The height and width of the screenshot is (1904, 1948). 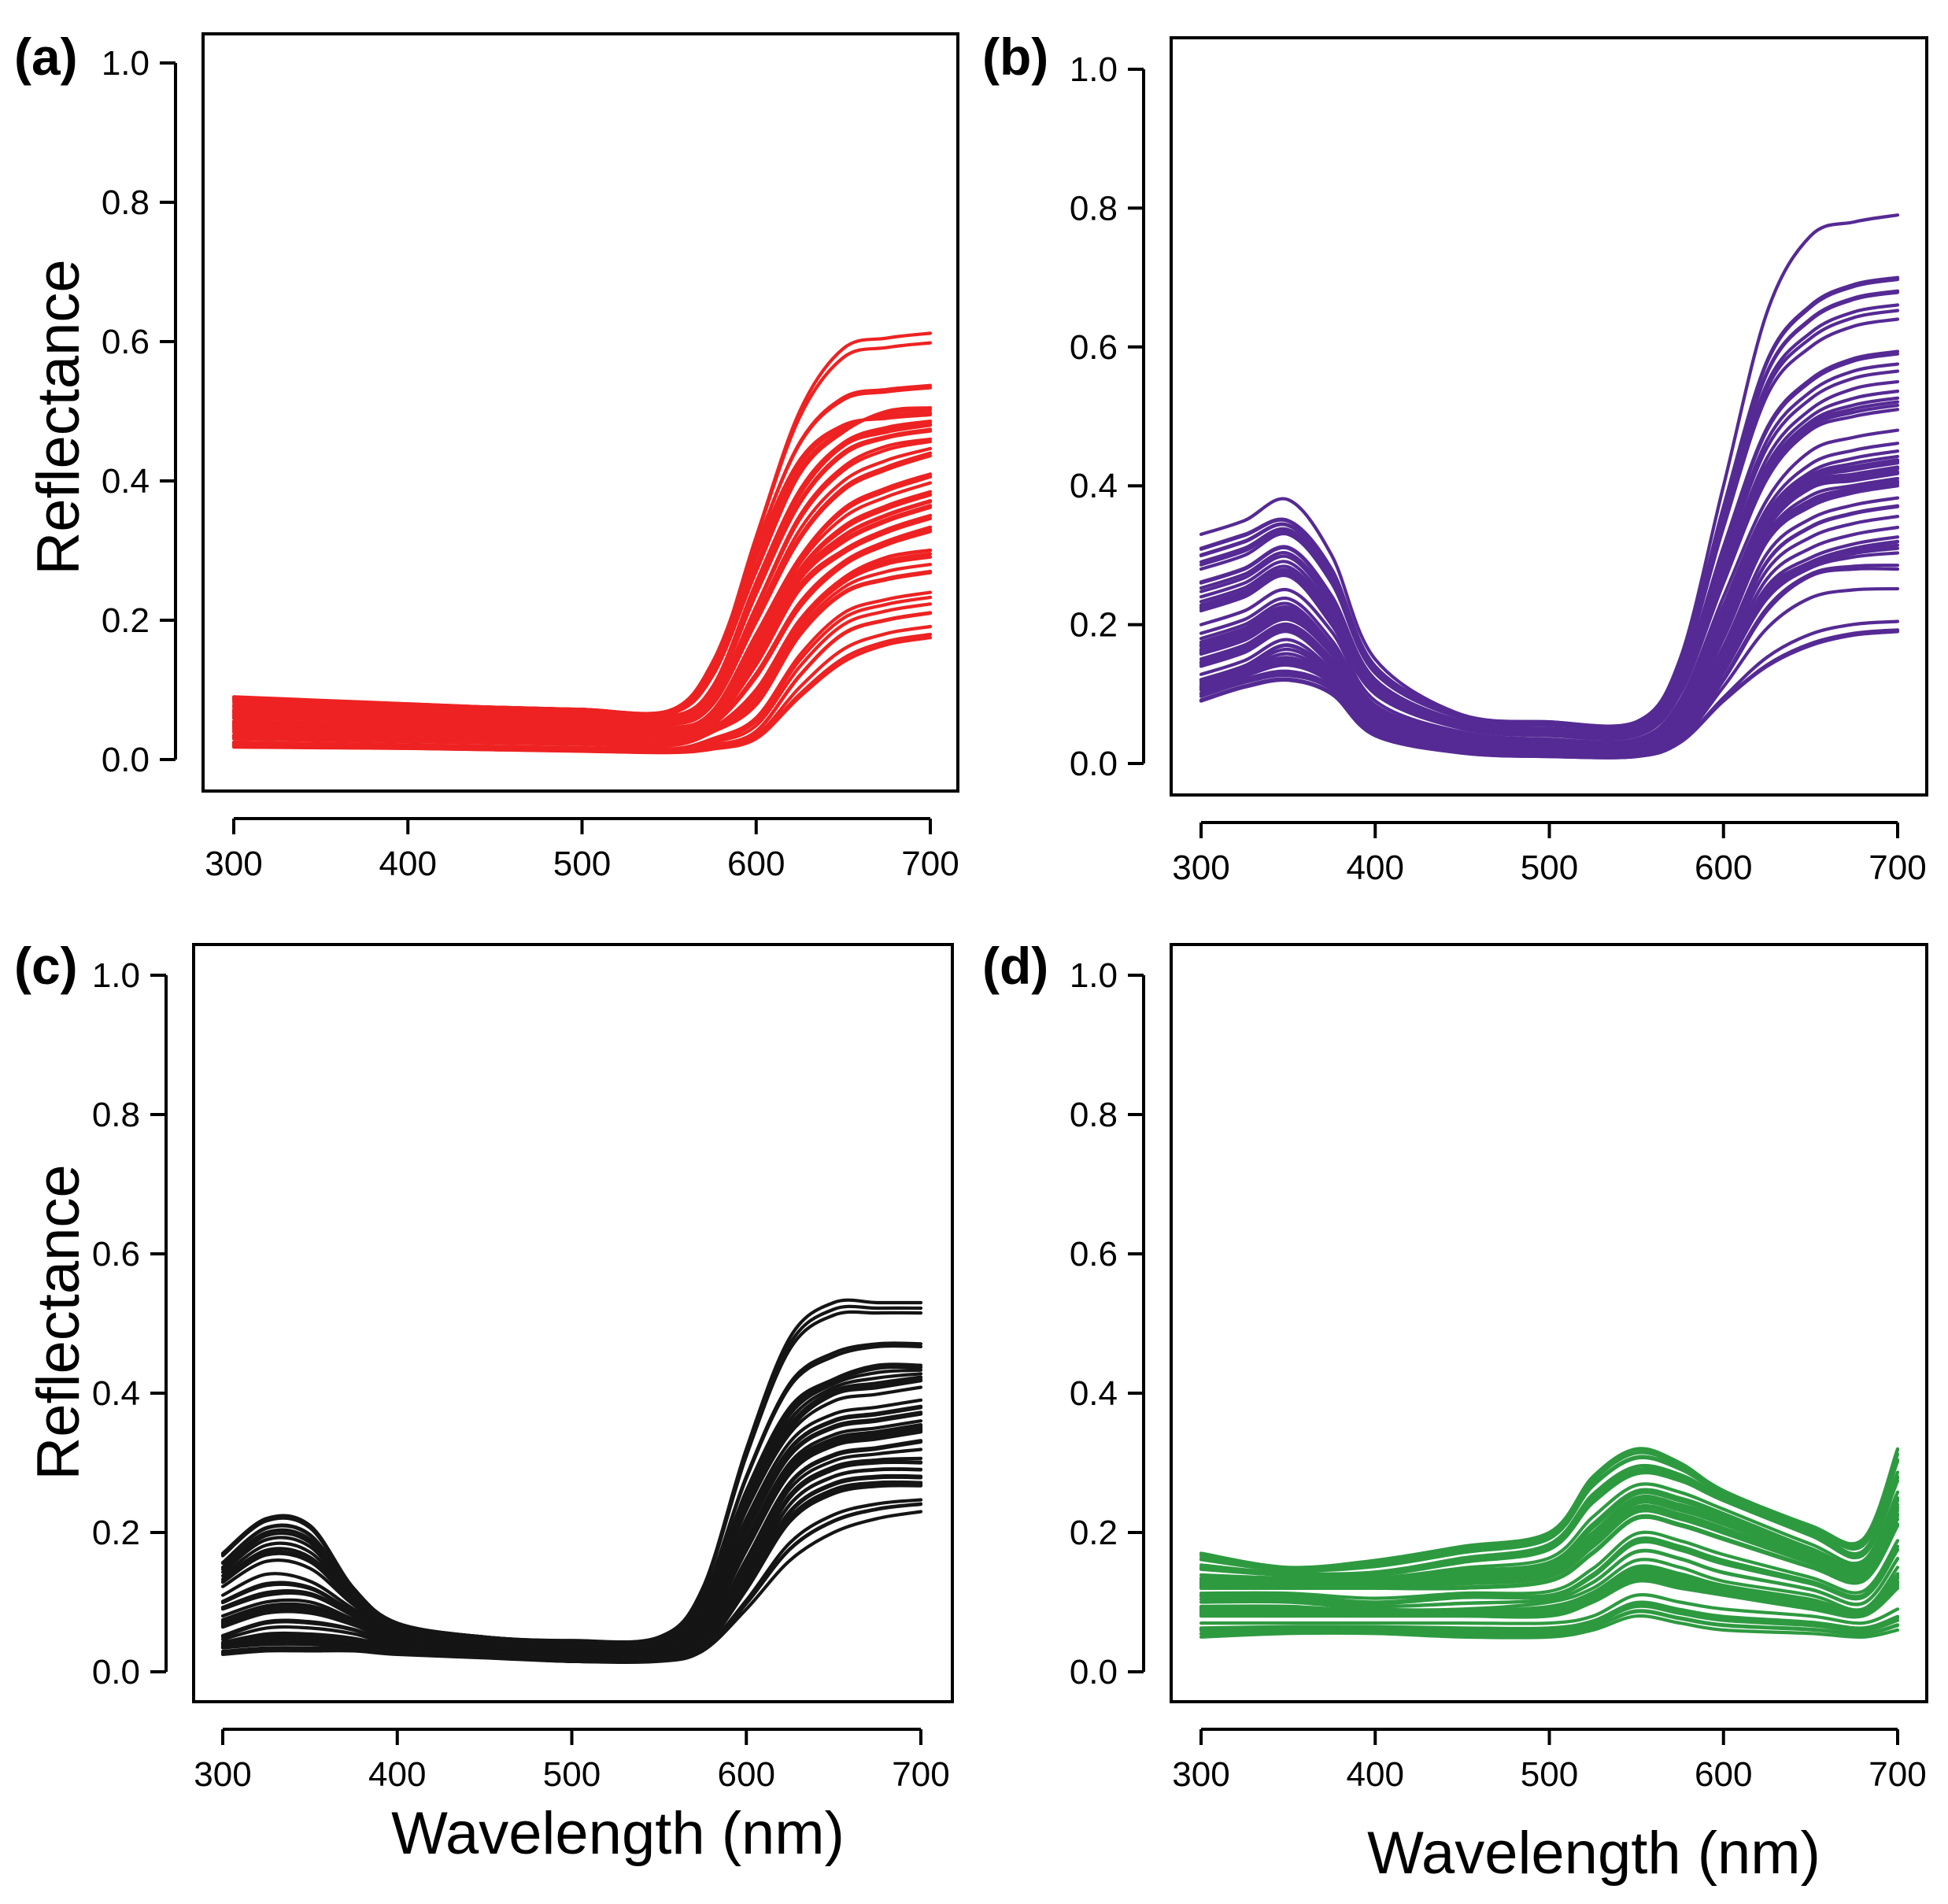 I want to click on spectrum-line-s11, so click(x=582, y=647).